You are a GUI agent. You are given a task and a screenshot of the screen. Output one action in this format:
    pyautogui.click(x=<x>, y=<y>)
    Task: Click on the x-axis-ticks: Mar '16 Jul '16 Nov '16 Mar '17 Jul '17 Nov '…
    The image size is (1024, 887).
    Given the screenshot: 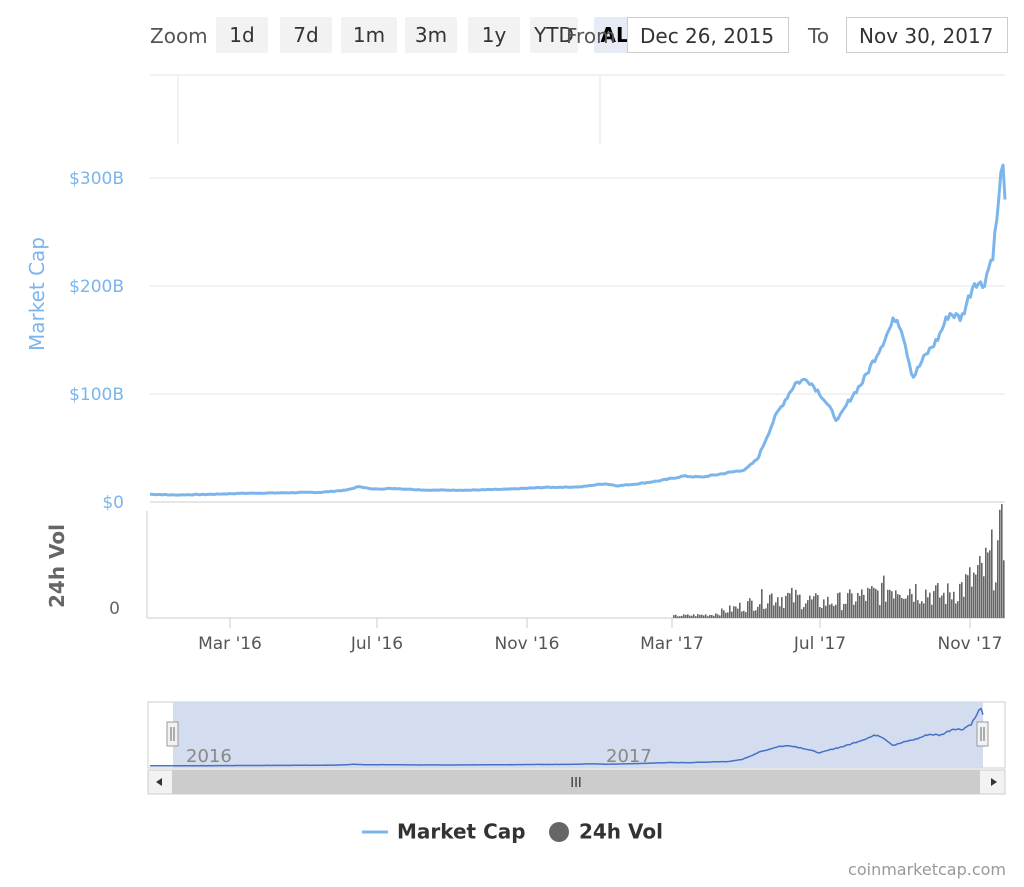 What is the action you would take?
    pyautogui.click(x=600, y=636)
    